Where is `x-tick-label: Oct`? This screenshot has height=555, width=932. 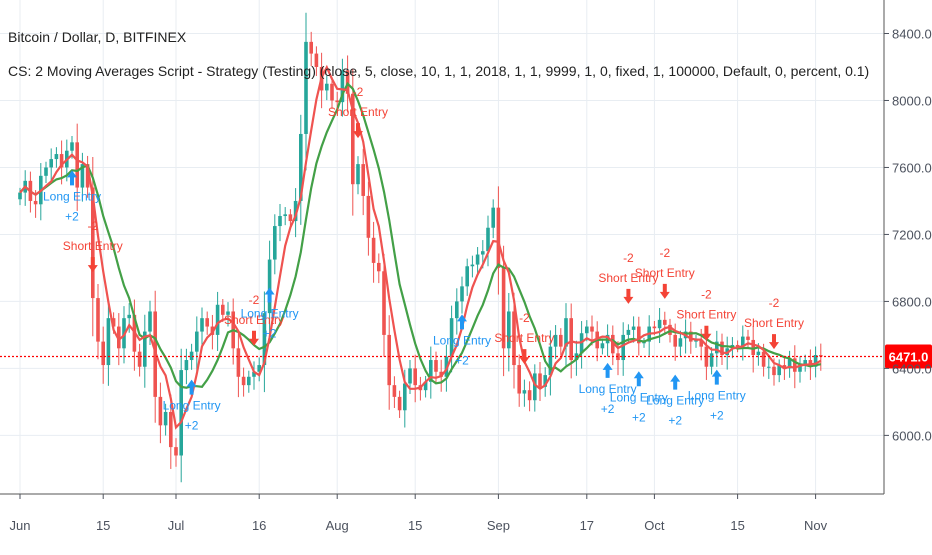
x-tick-label: Oct is located at coordinates (654, 525).